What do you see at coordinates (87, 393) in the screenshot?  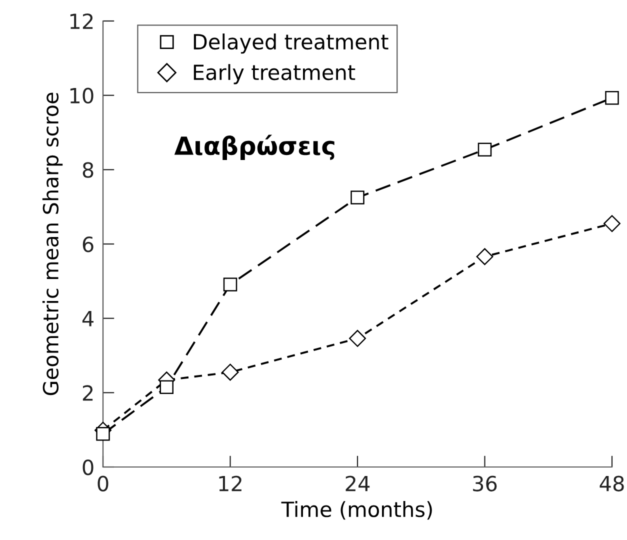 I see `y-tick-label: 2` at bounding box center [87, 393].